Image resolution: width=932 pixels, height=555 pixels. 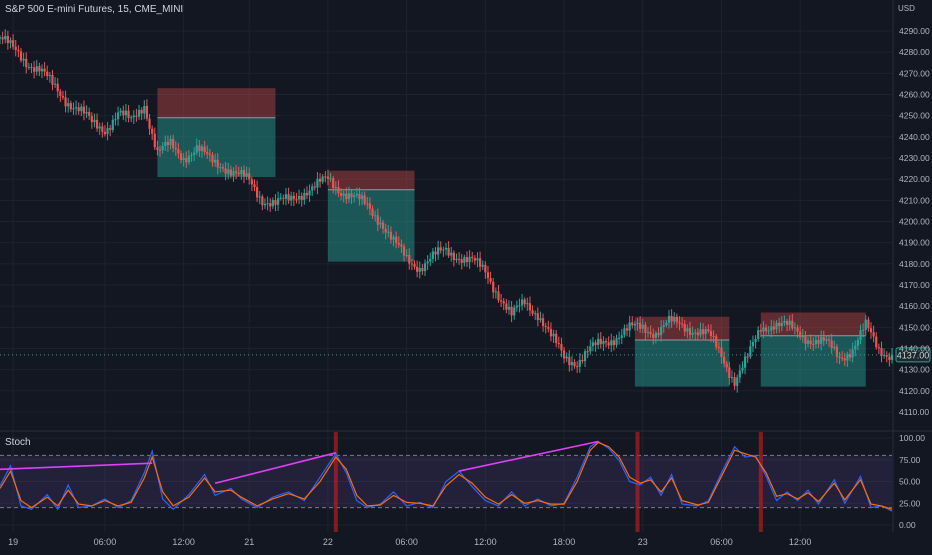 I want to click on price-tick-label: 4160.00, so click(x=914, y=306).